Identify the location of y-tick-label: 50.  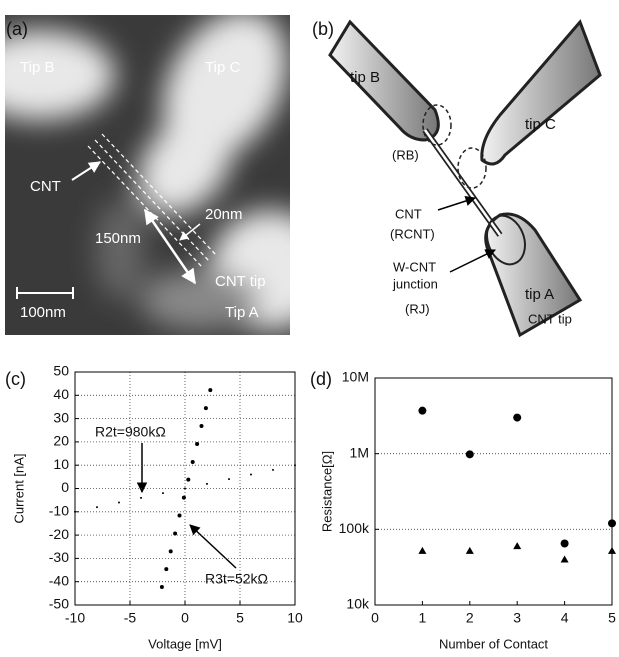
(61, 371).